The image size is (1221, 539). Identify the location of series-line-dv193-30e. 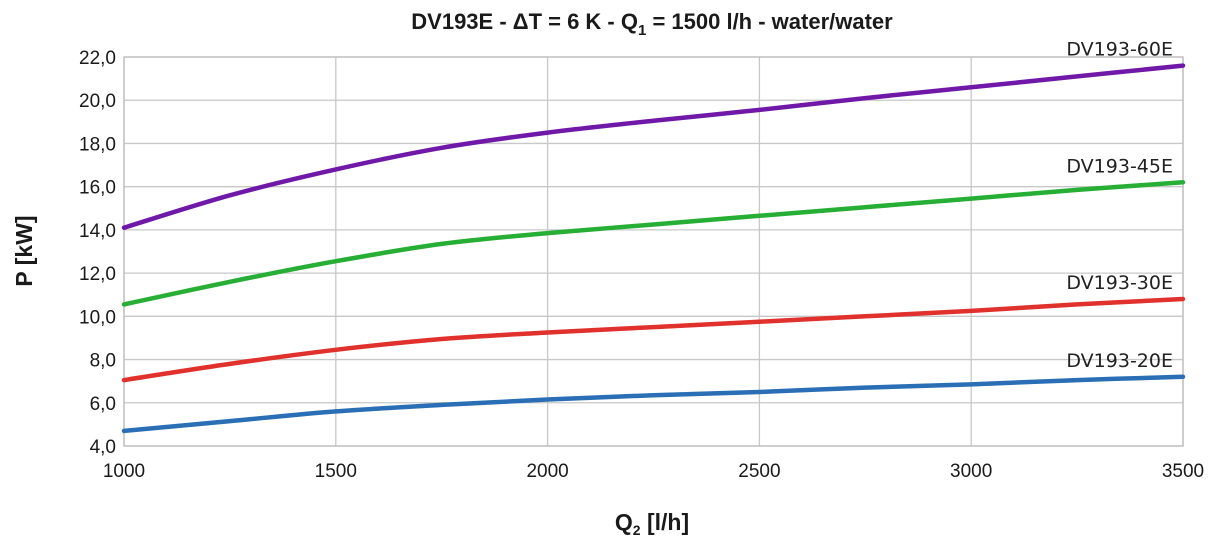
(653, 339).